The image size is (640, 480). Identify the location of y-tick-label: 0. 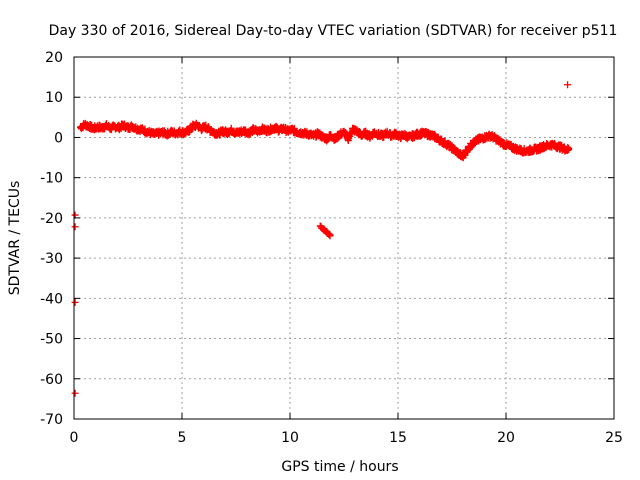
(58, 138).